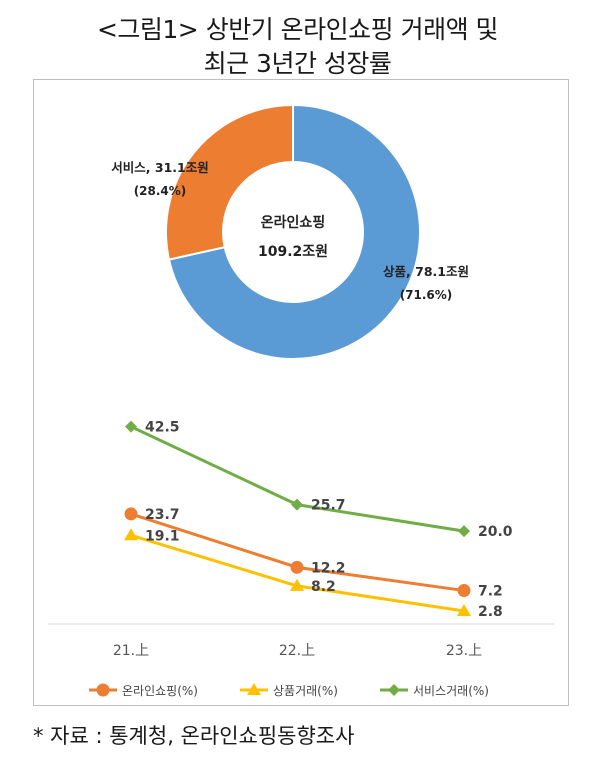  I want to click on series-2-data-label-0: 42.5, so click(162, 428).